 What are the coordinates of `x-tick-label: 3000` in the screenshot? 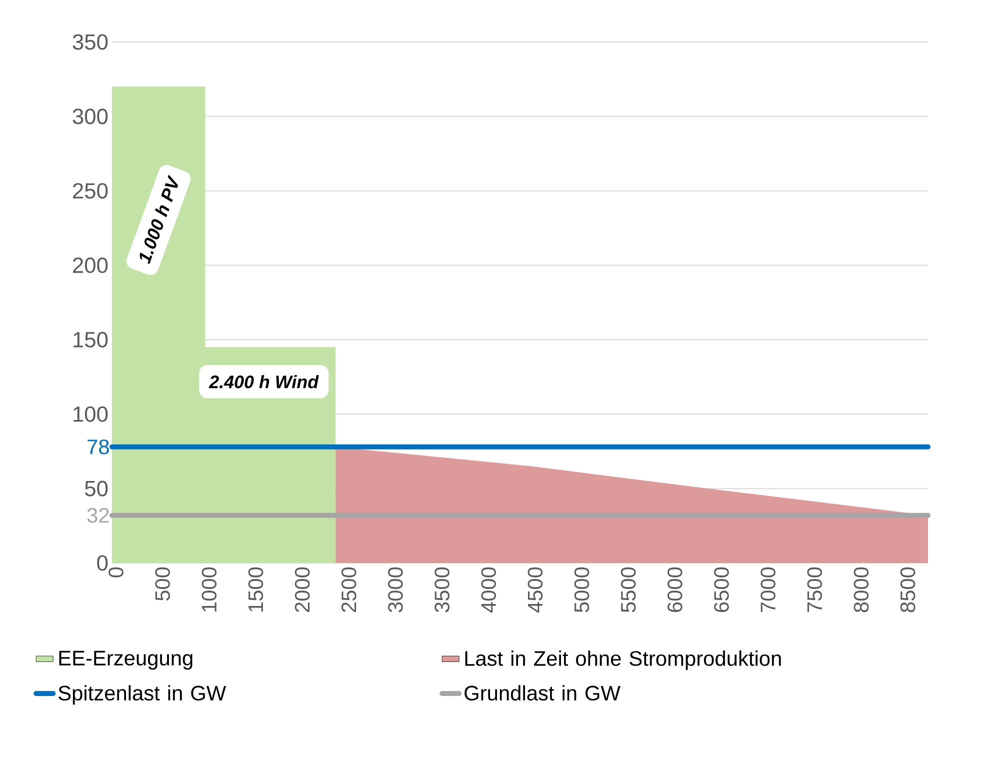 It's located at (395, 589).